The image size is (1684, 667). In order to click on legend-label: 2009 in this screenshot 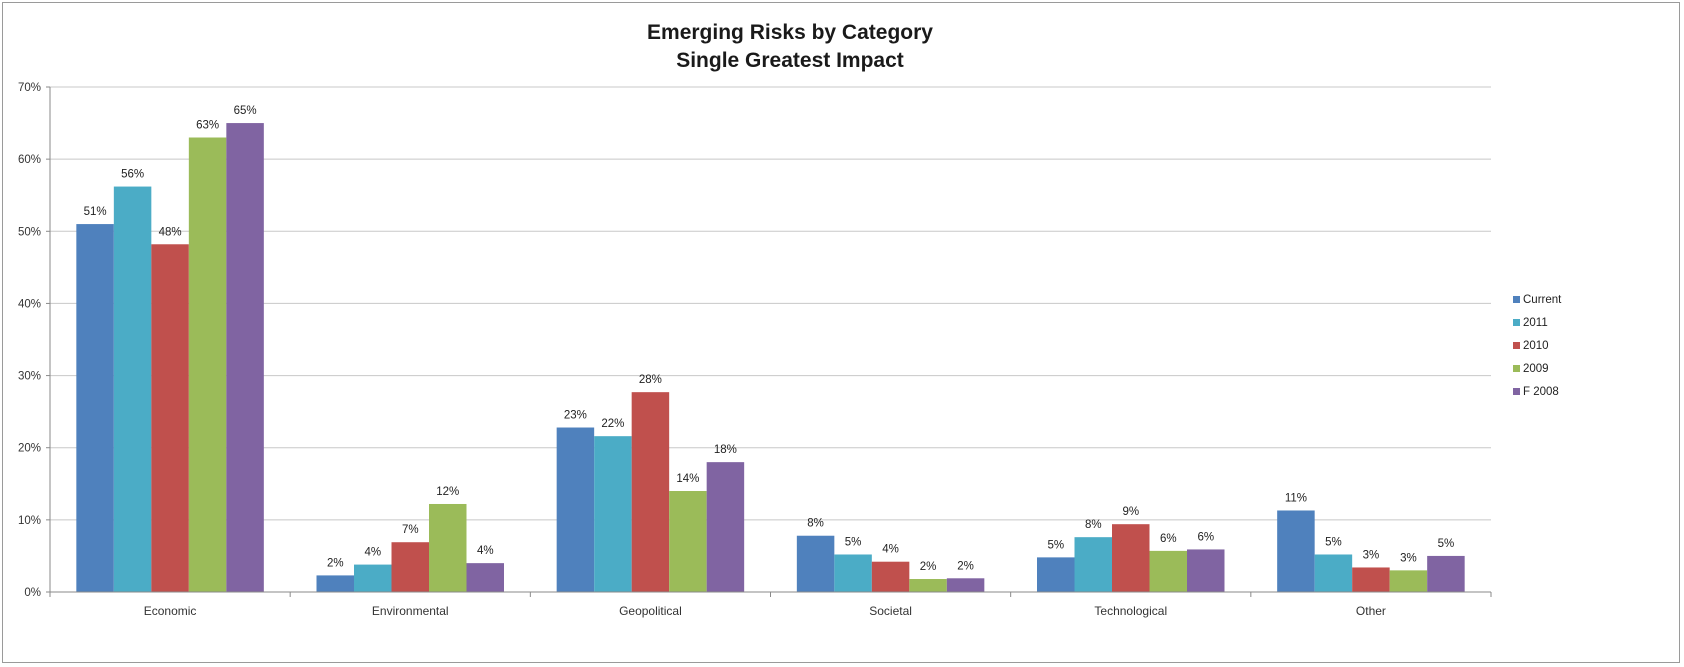, I will do `click(1536, 369)`.